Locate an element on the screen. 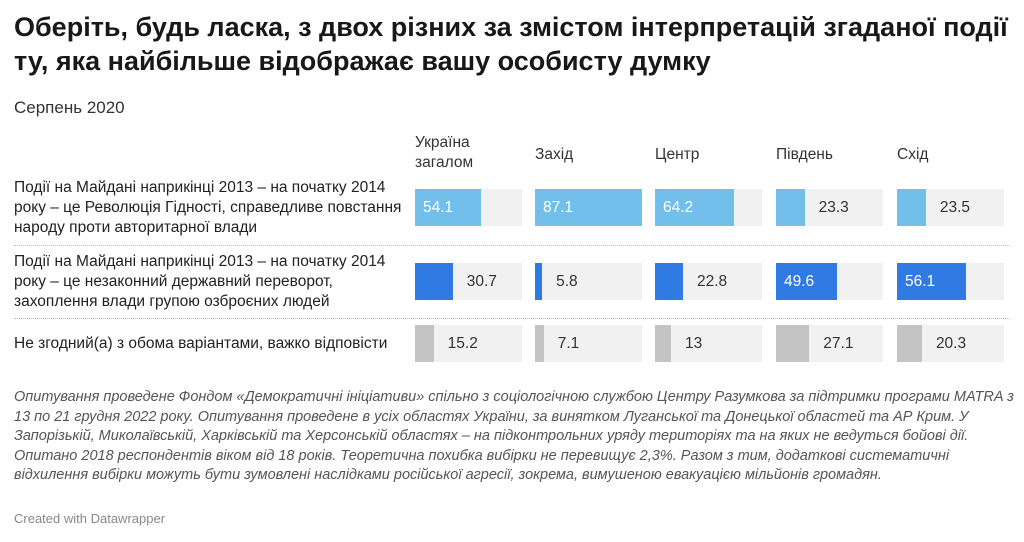 The height and width of the screenshot is (542, 1024). value-label: 56.1 is located at coordinates (920, 281).